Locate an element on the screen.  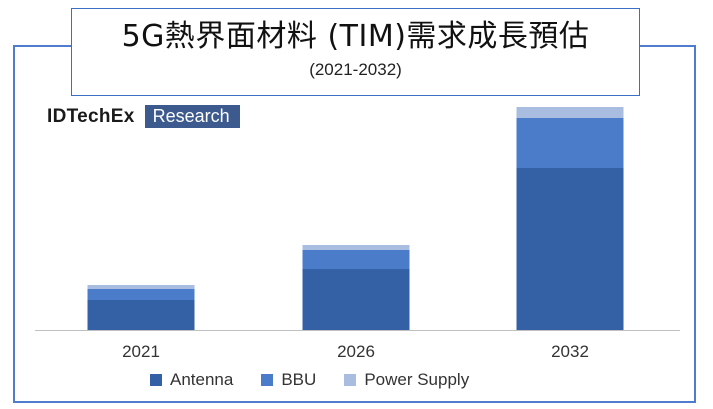
x-tick-label: 2032 is located at coordinates (570, 351).